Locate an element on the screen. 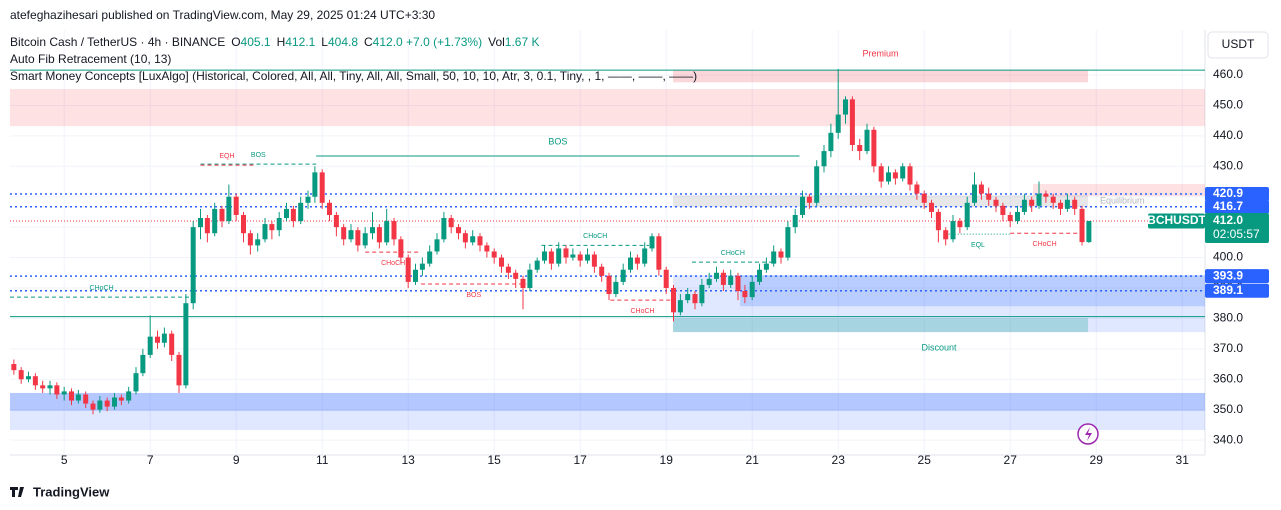 The height and width of the screenshot is (510, 1281). x-tick-label: 15 is located at coordinates (495, 460).